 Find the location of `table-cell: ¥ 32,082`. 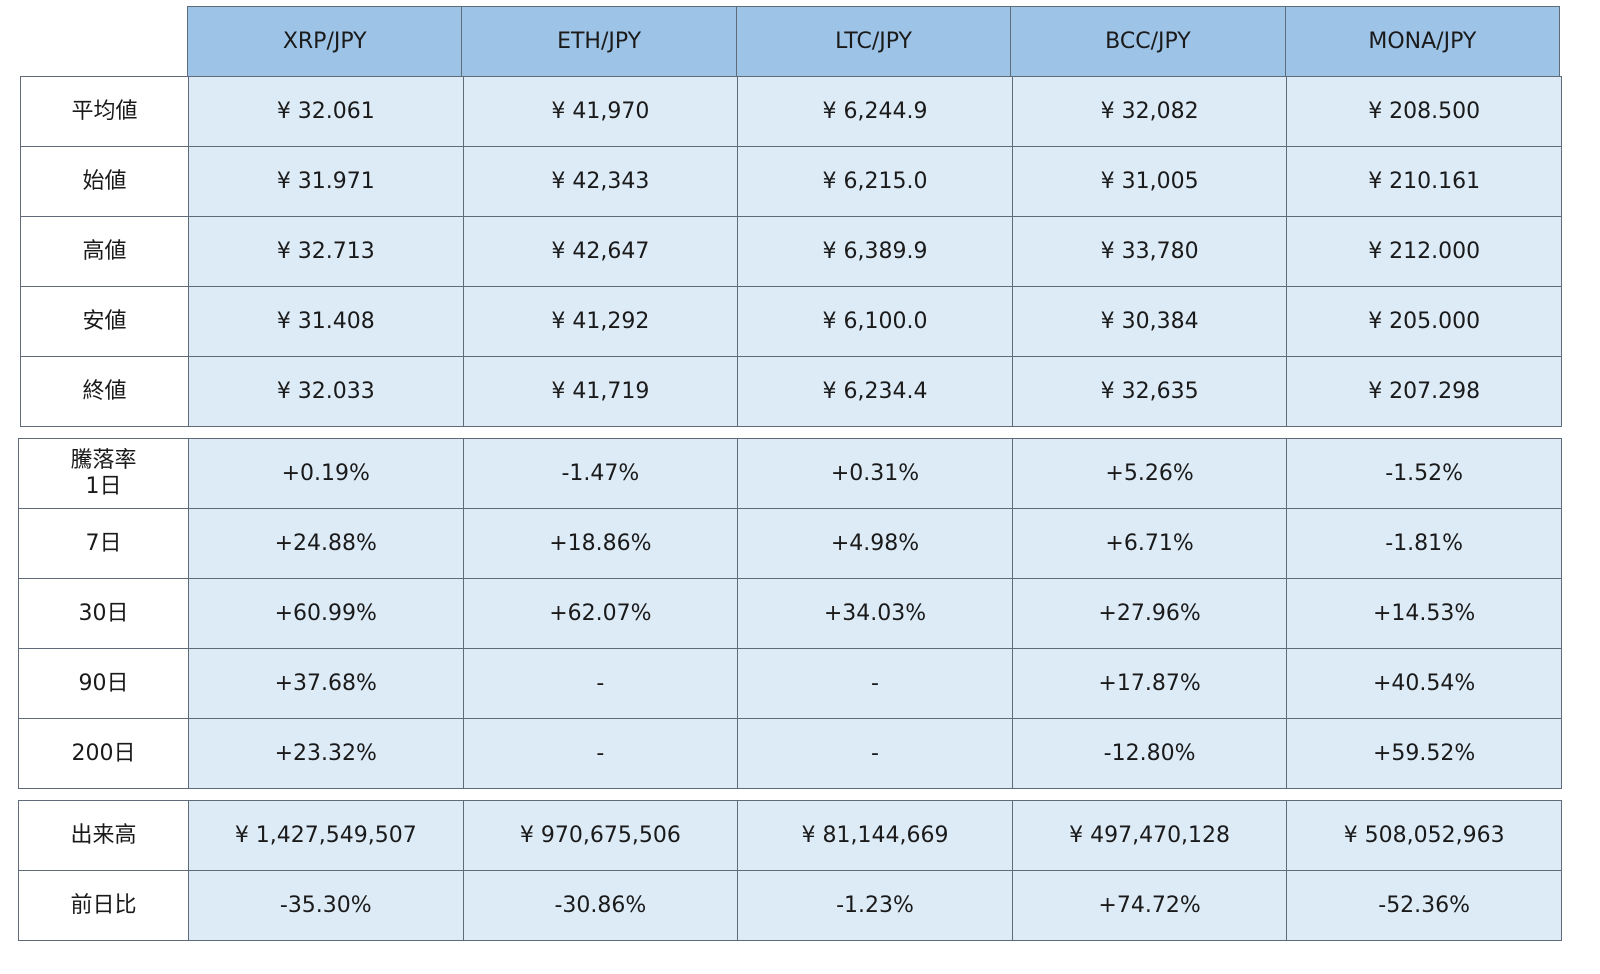

table-cell: ¥ 32,082 is located at coordinates (1149, 111).